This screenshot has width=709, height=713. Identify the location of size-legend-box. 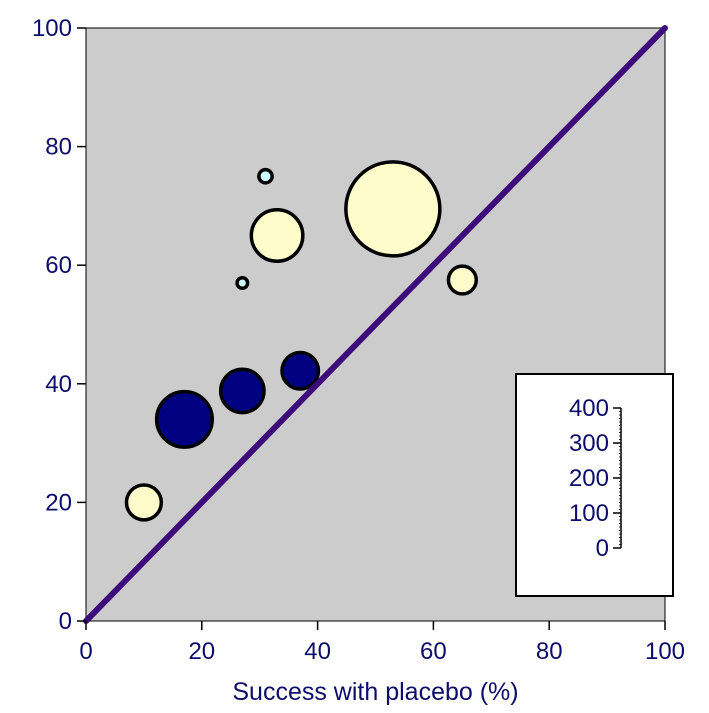
(594, 485).